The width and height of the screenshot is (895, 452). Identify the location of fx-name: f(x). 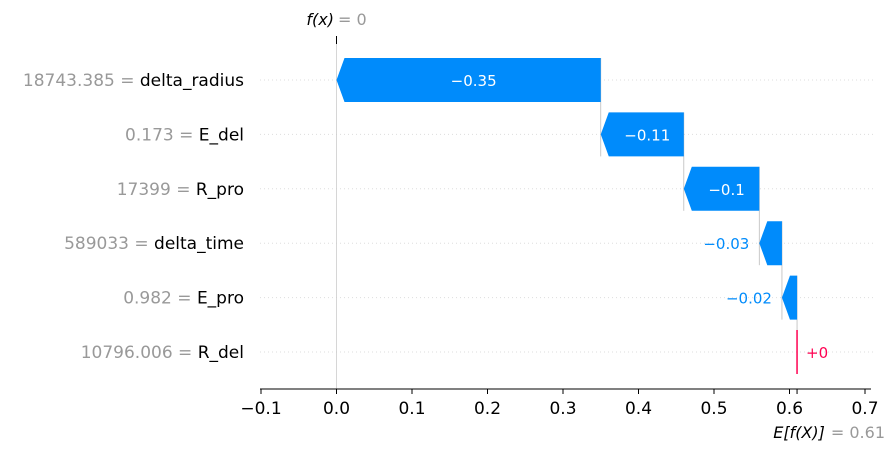
(320, 19).